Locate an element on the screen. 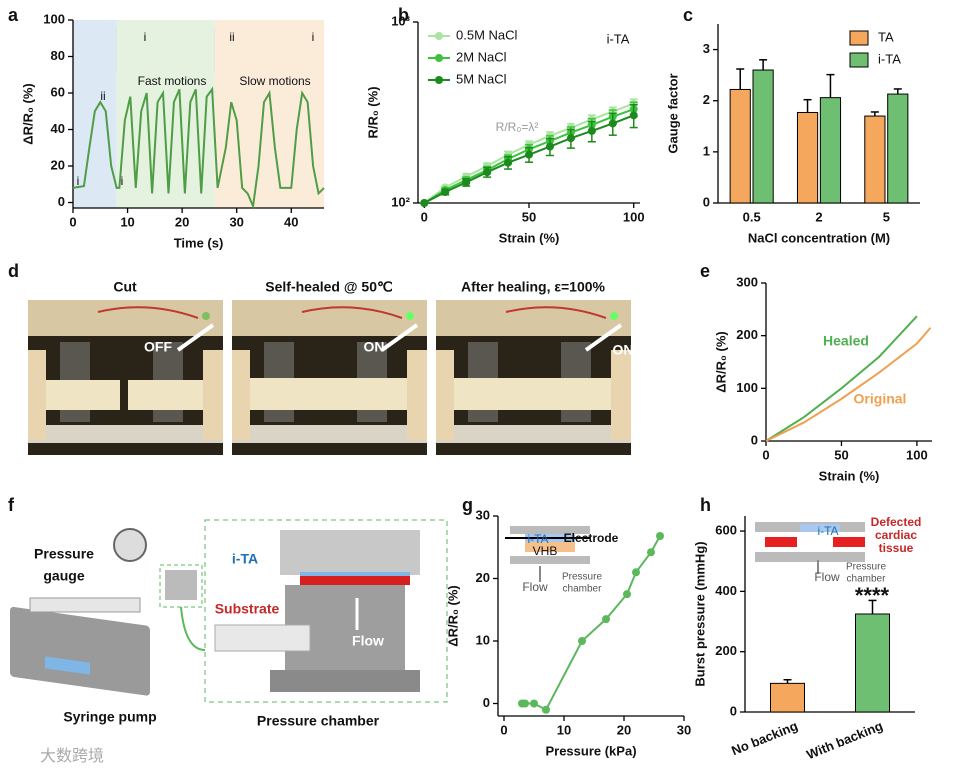 The image size is (958, 774). inset-arrow is located at coordinates (193, 628).